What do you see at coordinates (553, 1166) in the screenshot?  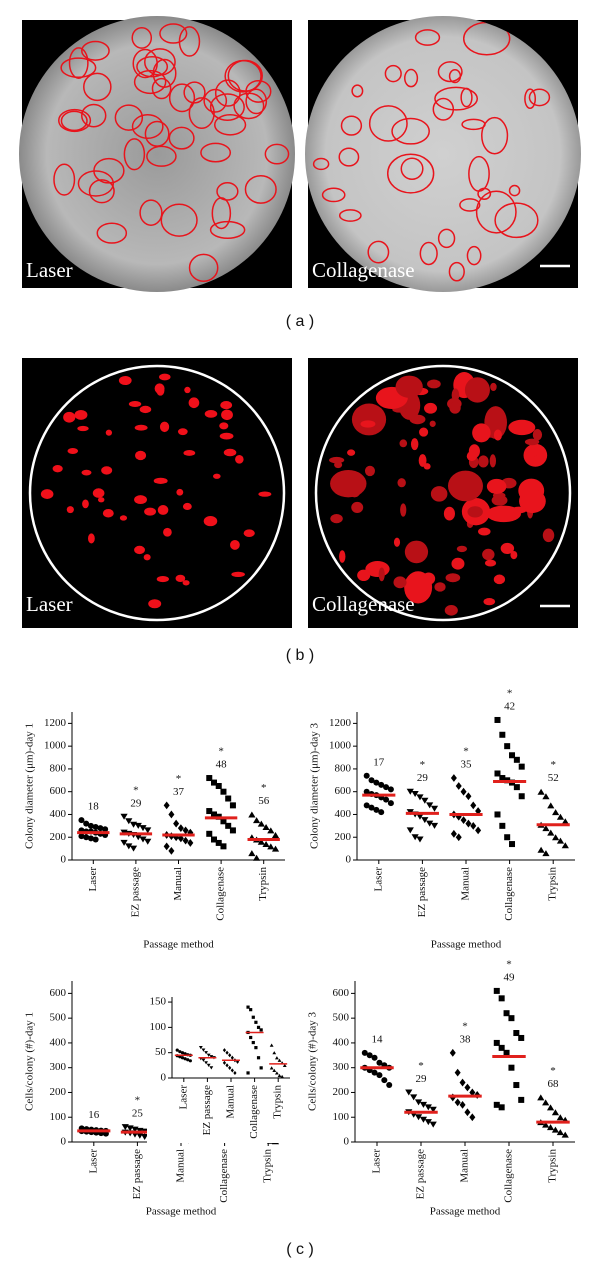 I see `x-tick-label: Trypsin` at bounding box center [553, 1166].